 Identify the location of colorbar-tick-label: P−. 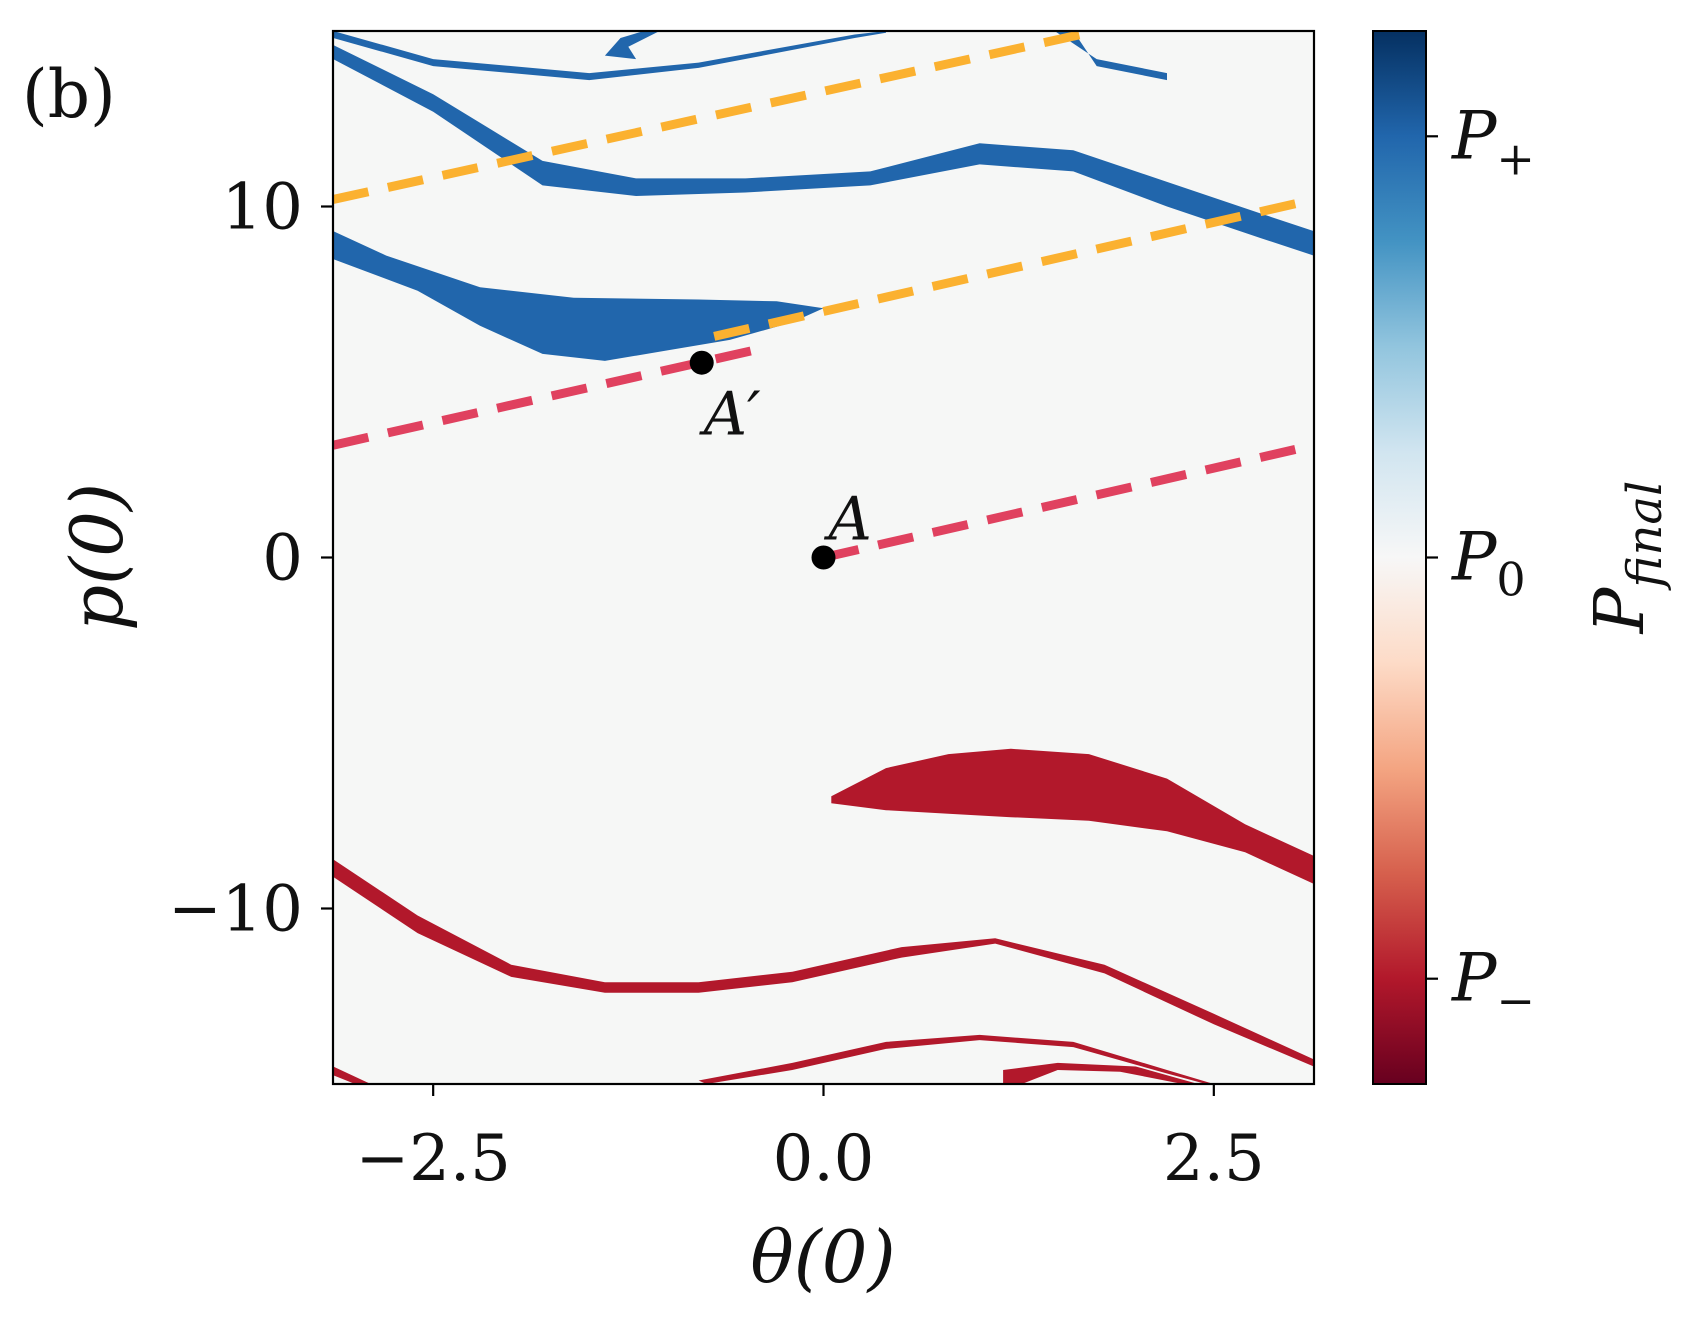
(1493, 984).